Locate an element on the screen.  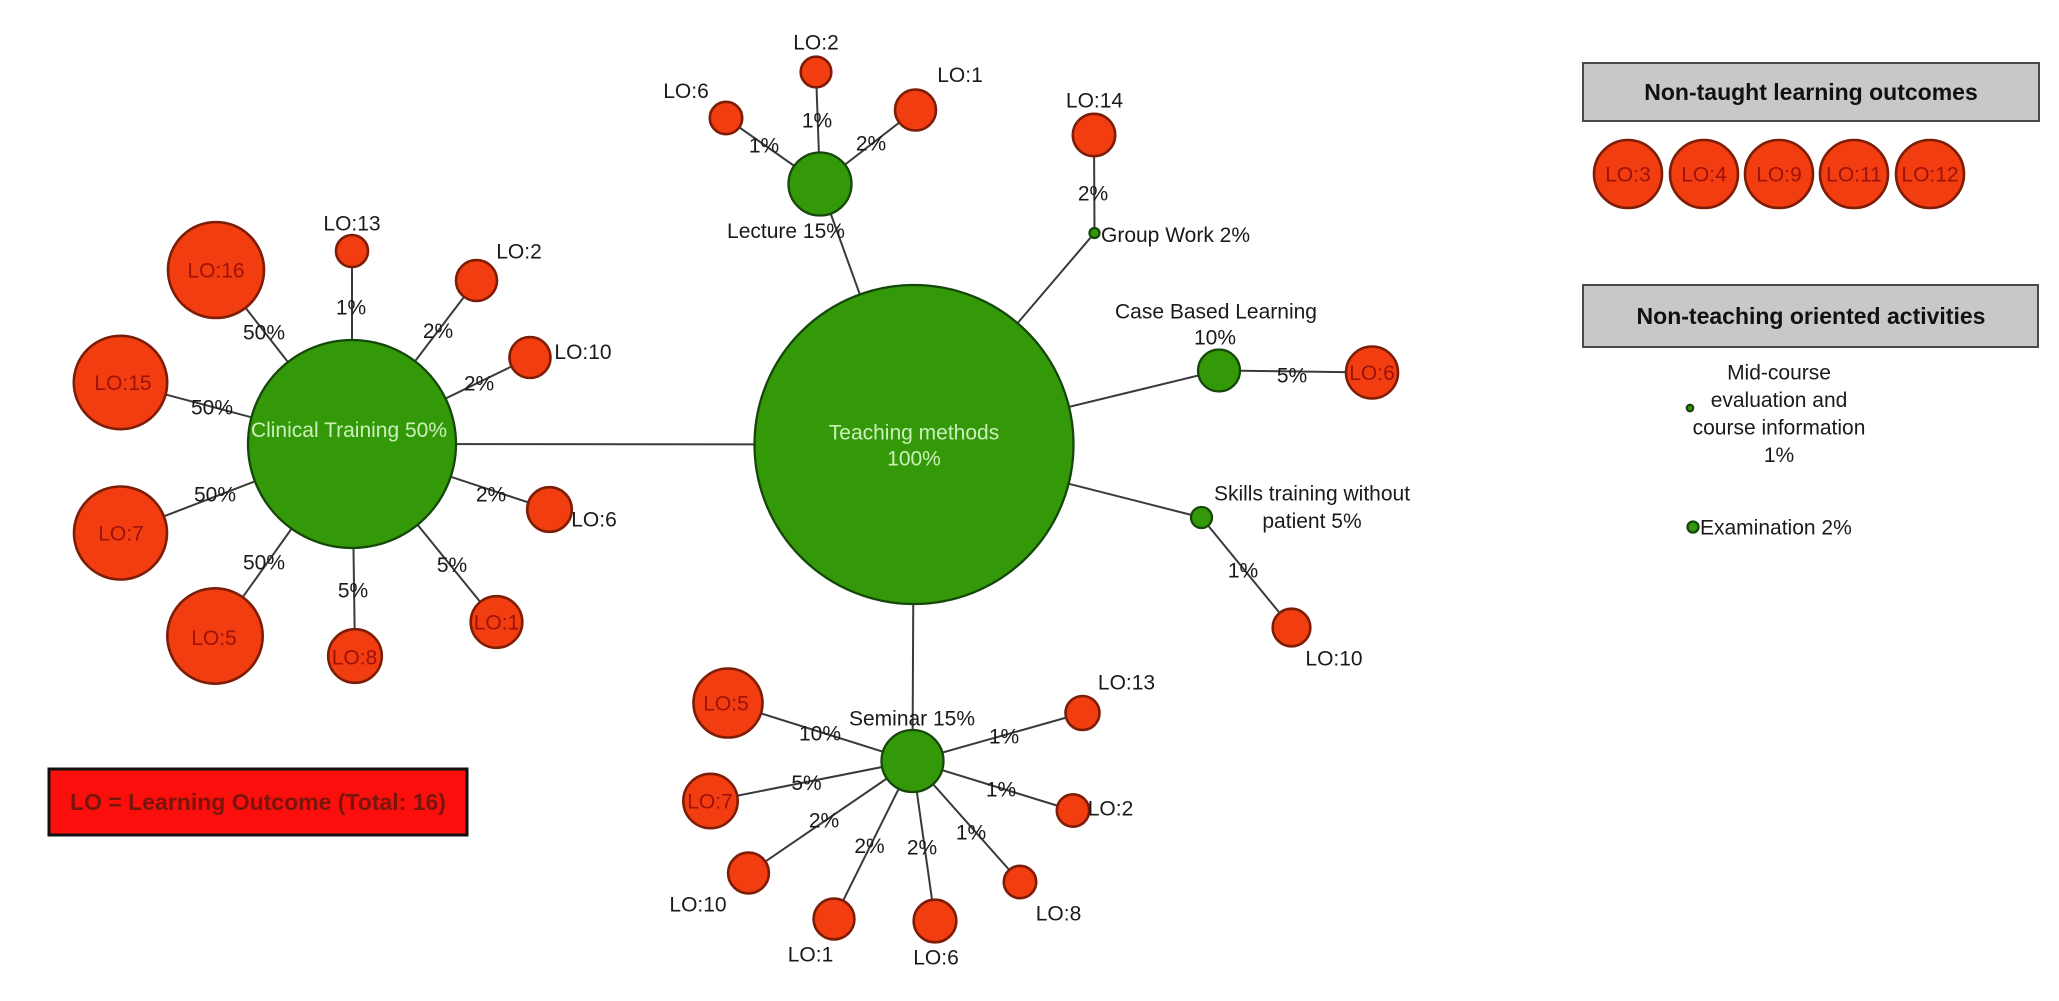
svg-text: patient 5% is located at coordinates (1311, 521).